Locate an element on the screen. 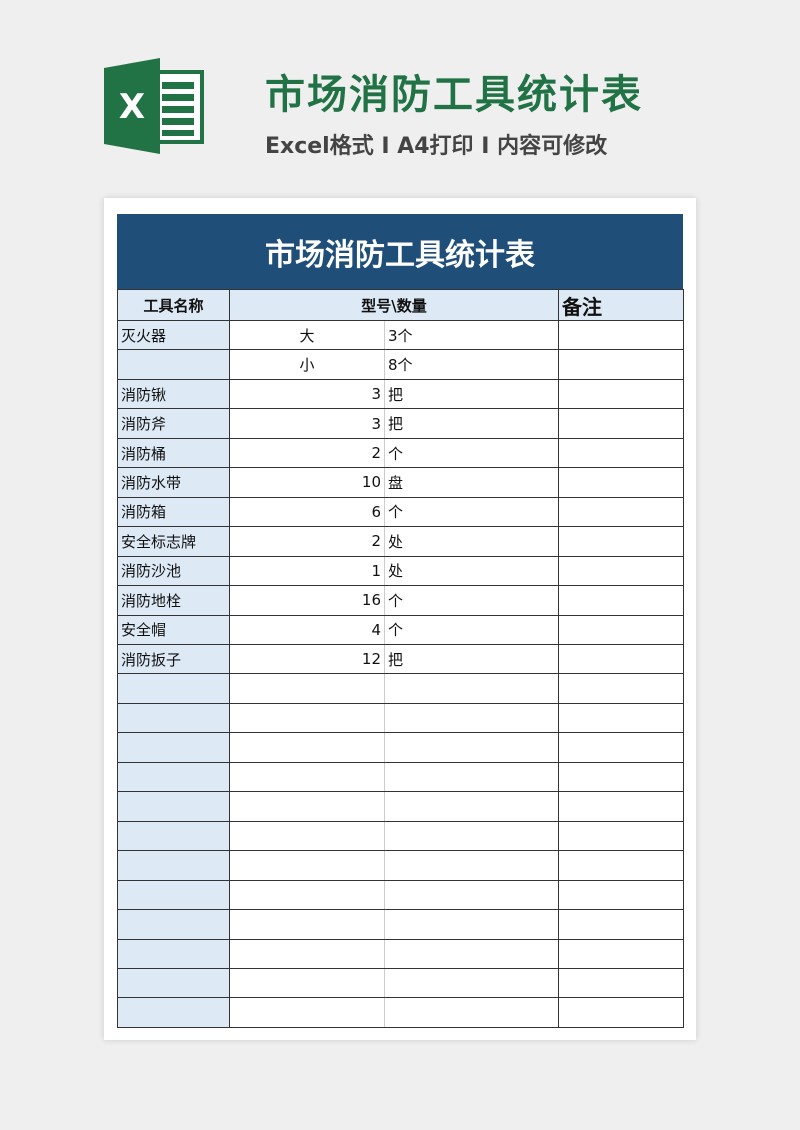 Image resolution: width=800 pixels, height=1130 pixels. name-cell: 消防桶 is located at coordinates (173, 453).